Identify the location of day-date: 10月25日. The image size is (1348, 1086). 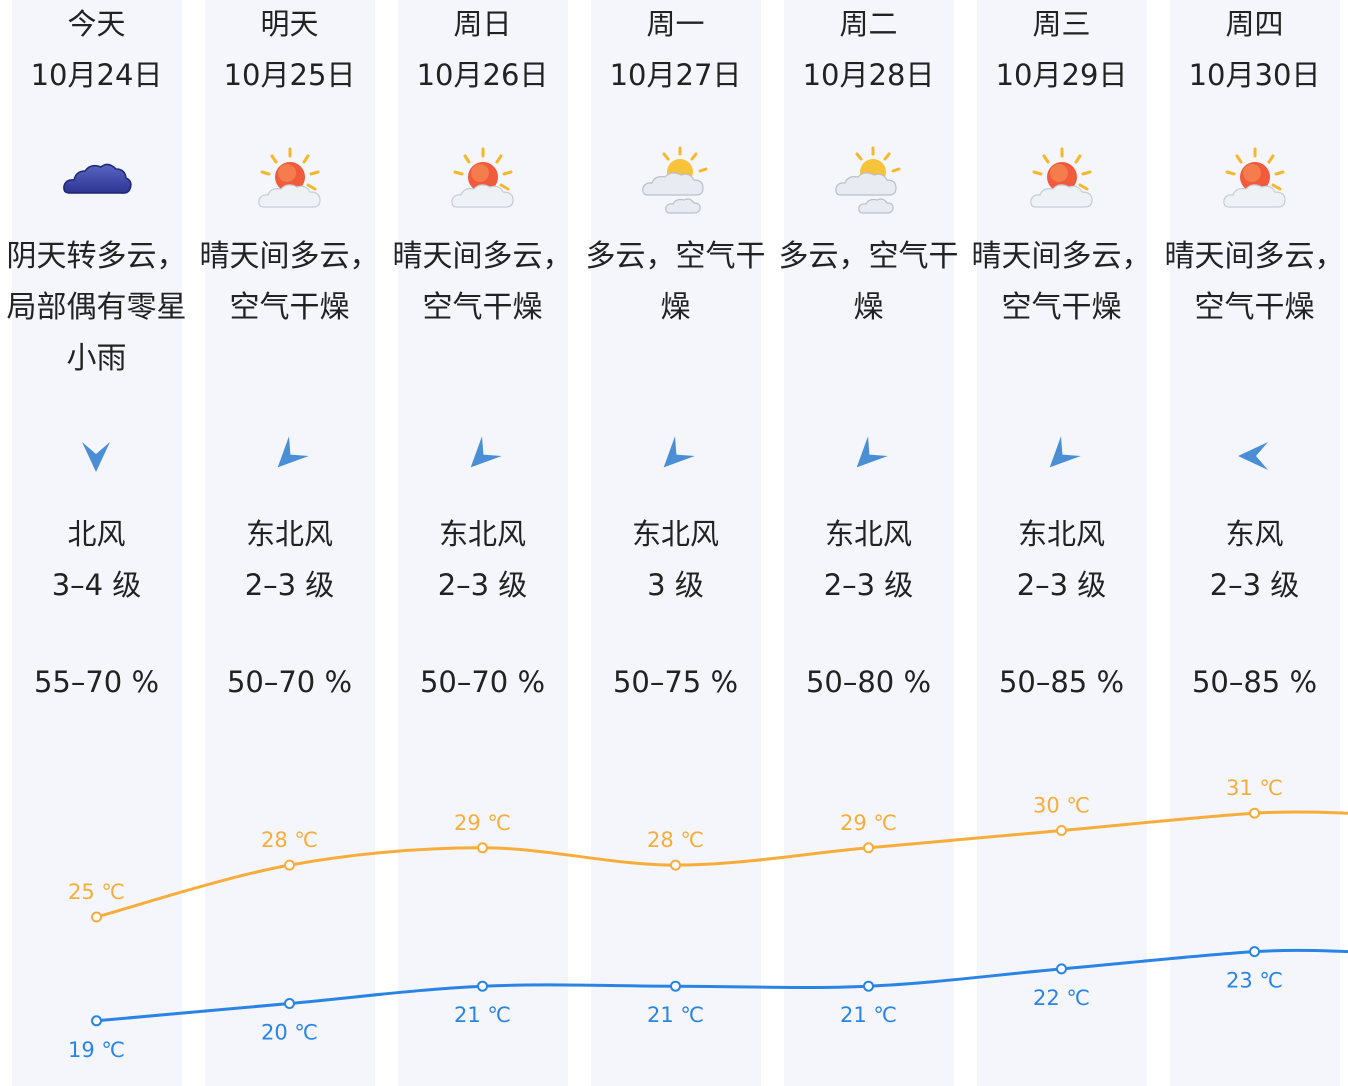
(289, 75).